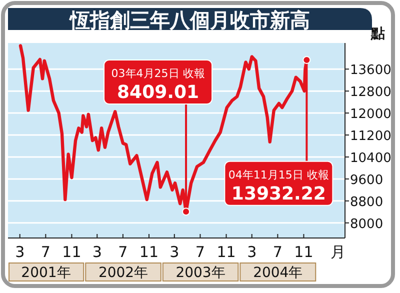  Describe the element at coordinates (338, 252) in the screenshot. I see `x-axis-title: 月` at that location.